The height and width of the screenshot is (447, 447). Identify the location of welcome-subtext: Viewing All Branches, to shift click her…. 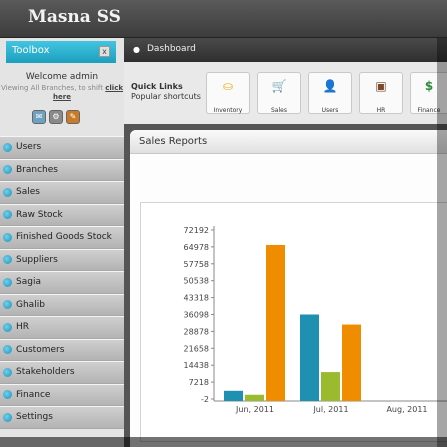
(62, 92).